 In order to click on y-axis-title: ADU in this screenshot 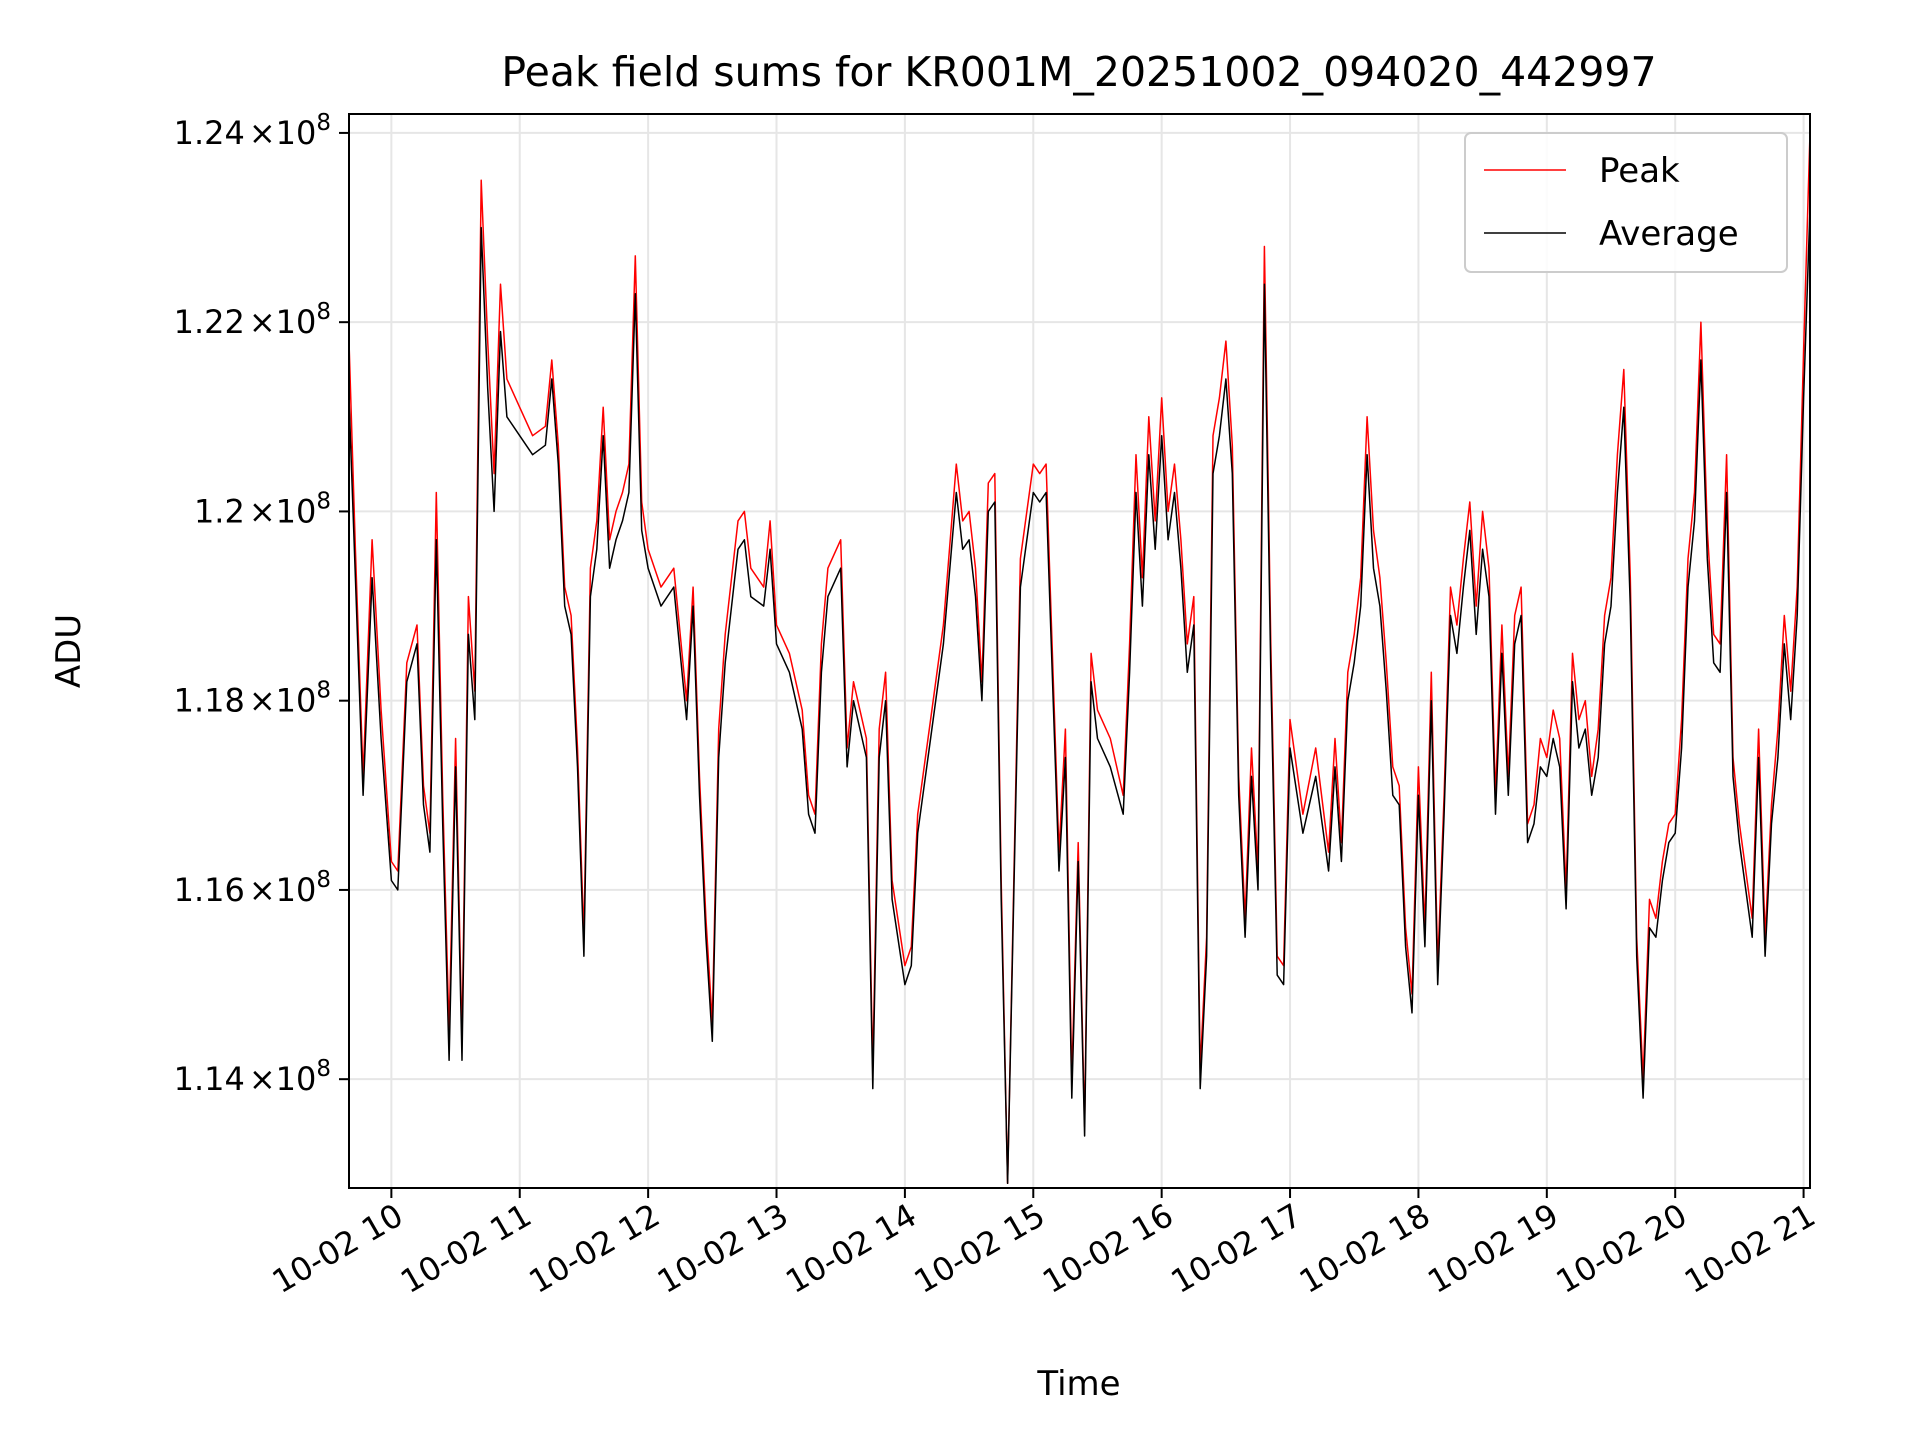, I will do `click(69, 651)`.